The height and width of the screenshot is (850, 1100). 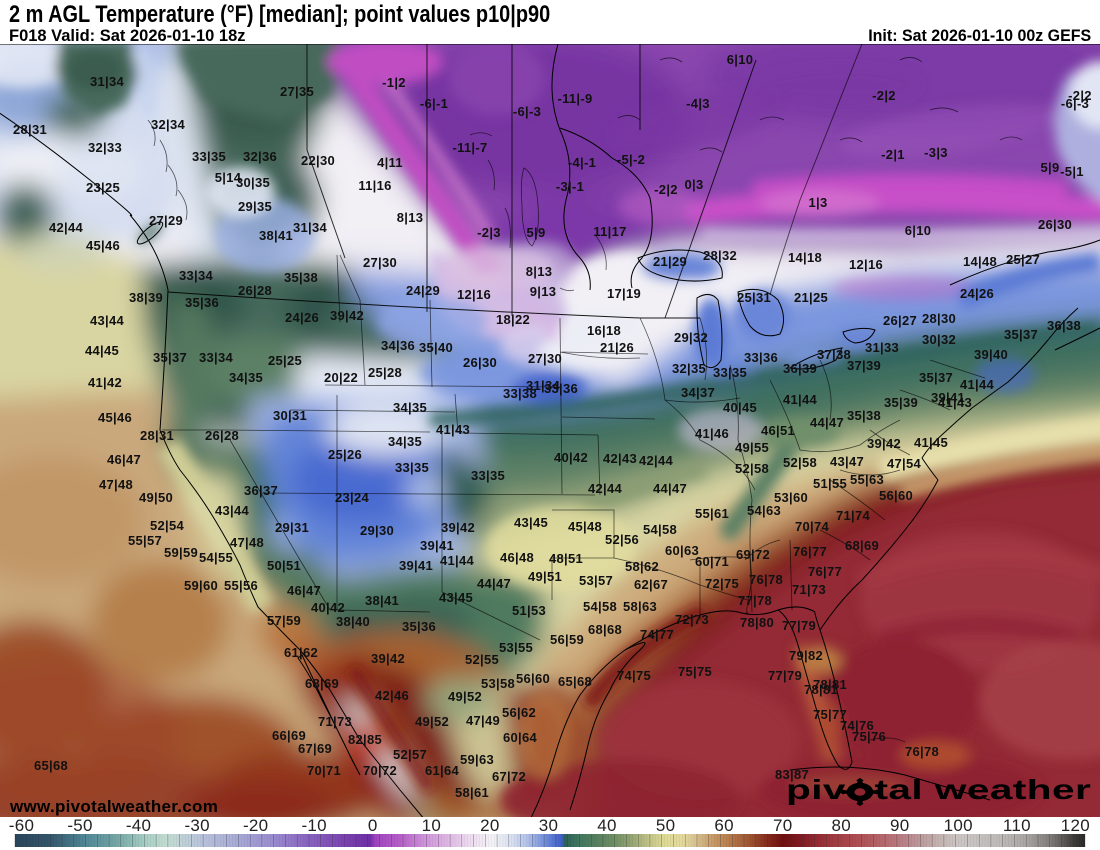 What do you see at coordinates (416, 565) in the screenshot?
I see `svg-text: 39|41` at bounding box center [416, 565].